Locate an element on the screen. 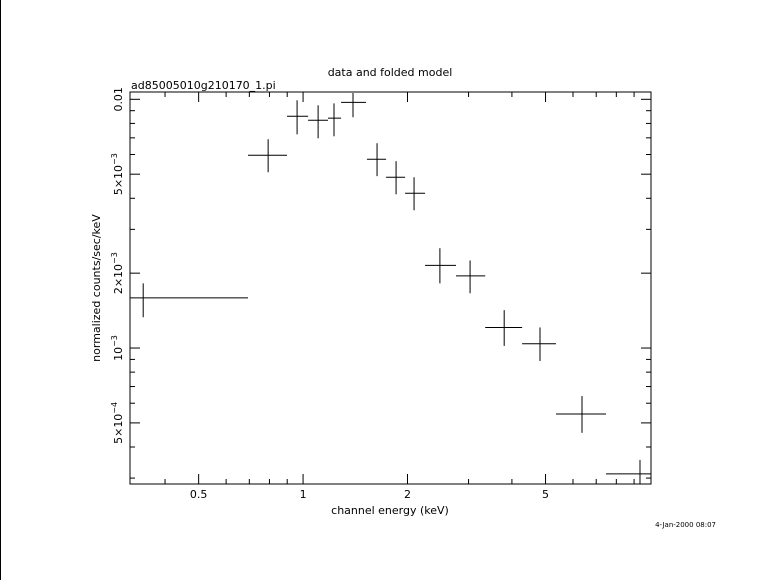 Image resolution: width=781 pixels, height=580 pixels. y-tick-label-base: 2×10 is located at coordinates (118, 279).